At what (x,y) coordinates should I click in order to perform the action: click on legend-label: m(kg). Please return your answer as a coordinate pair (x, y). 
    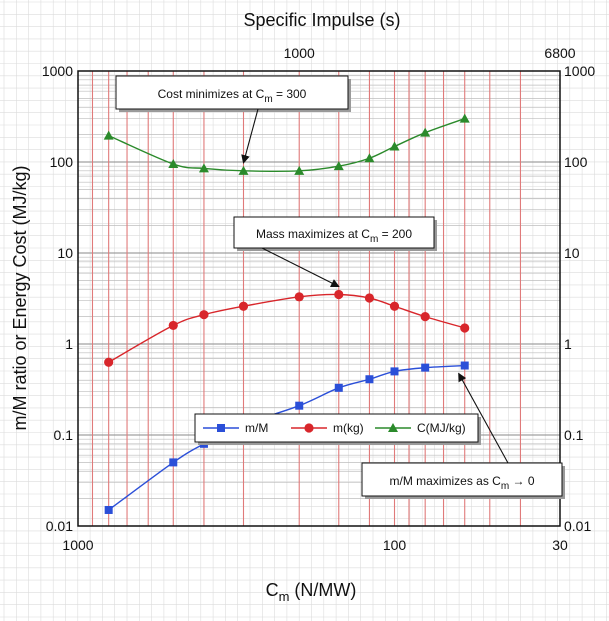
    Looking at the image, I should click on (348, 428).